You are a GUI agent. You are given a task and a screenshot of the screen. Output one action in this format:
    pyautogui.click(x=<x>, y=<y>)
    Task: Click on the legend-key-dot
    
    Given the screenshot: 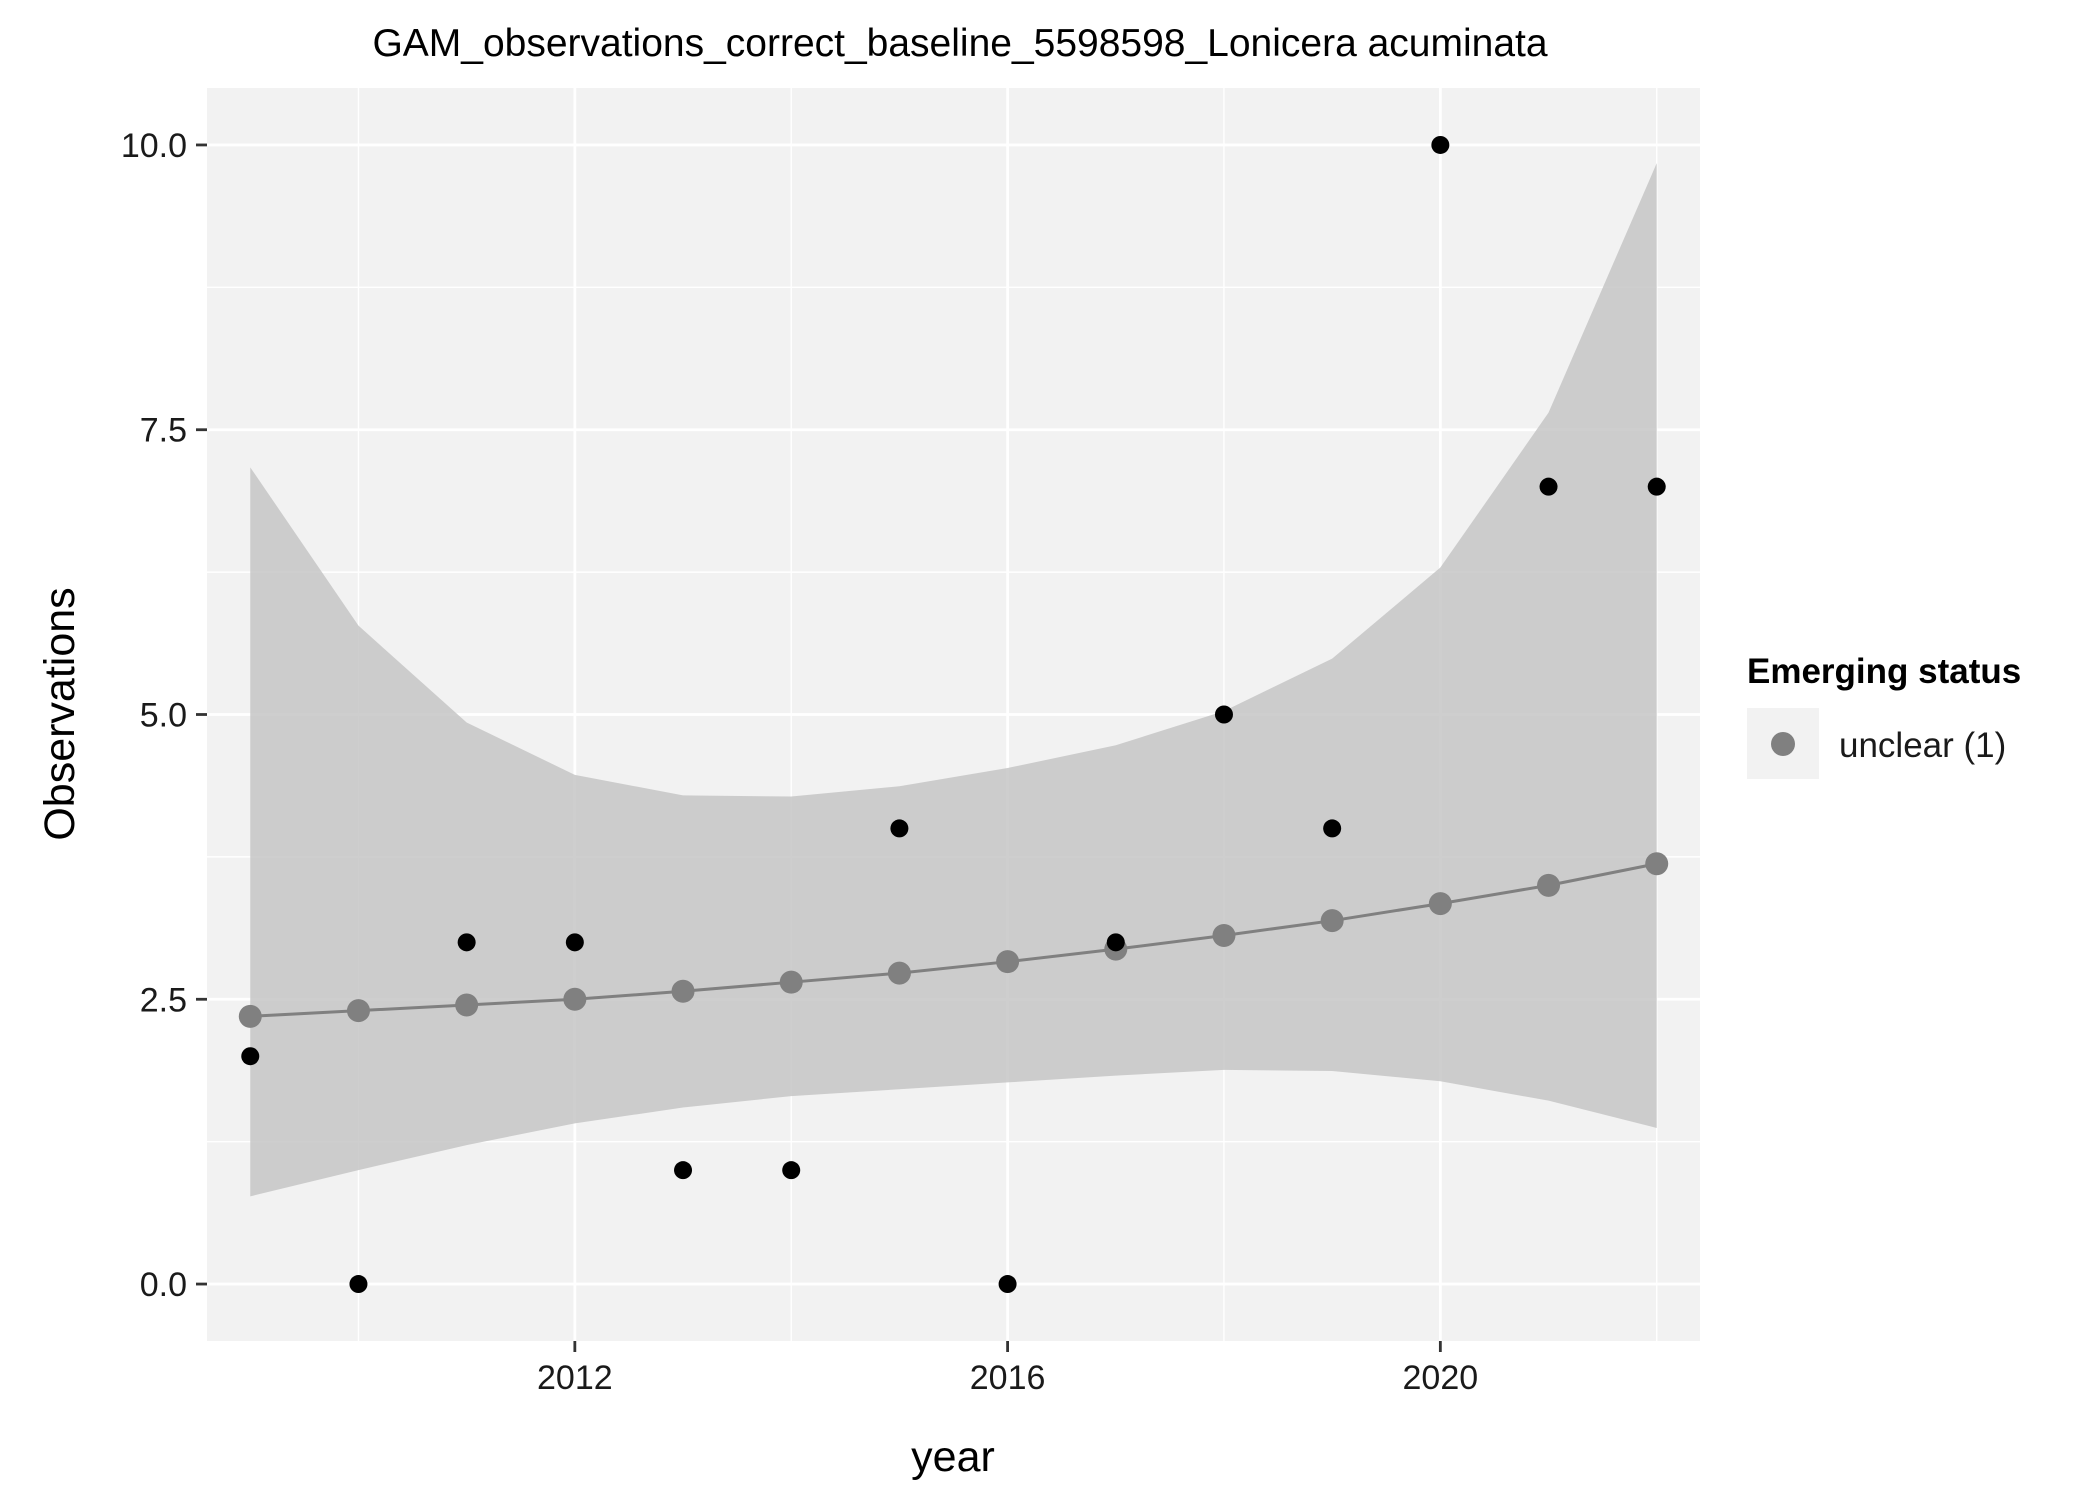 What is the action you would take?
    pyautogui.click(x=1783, y=744)
    